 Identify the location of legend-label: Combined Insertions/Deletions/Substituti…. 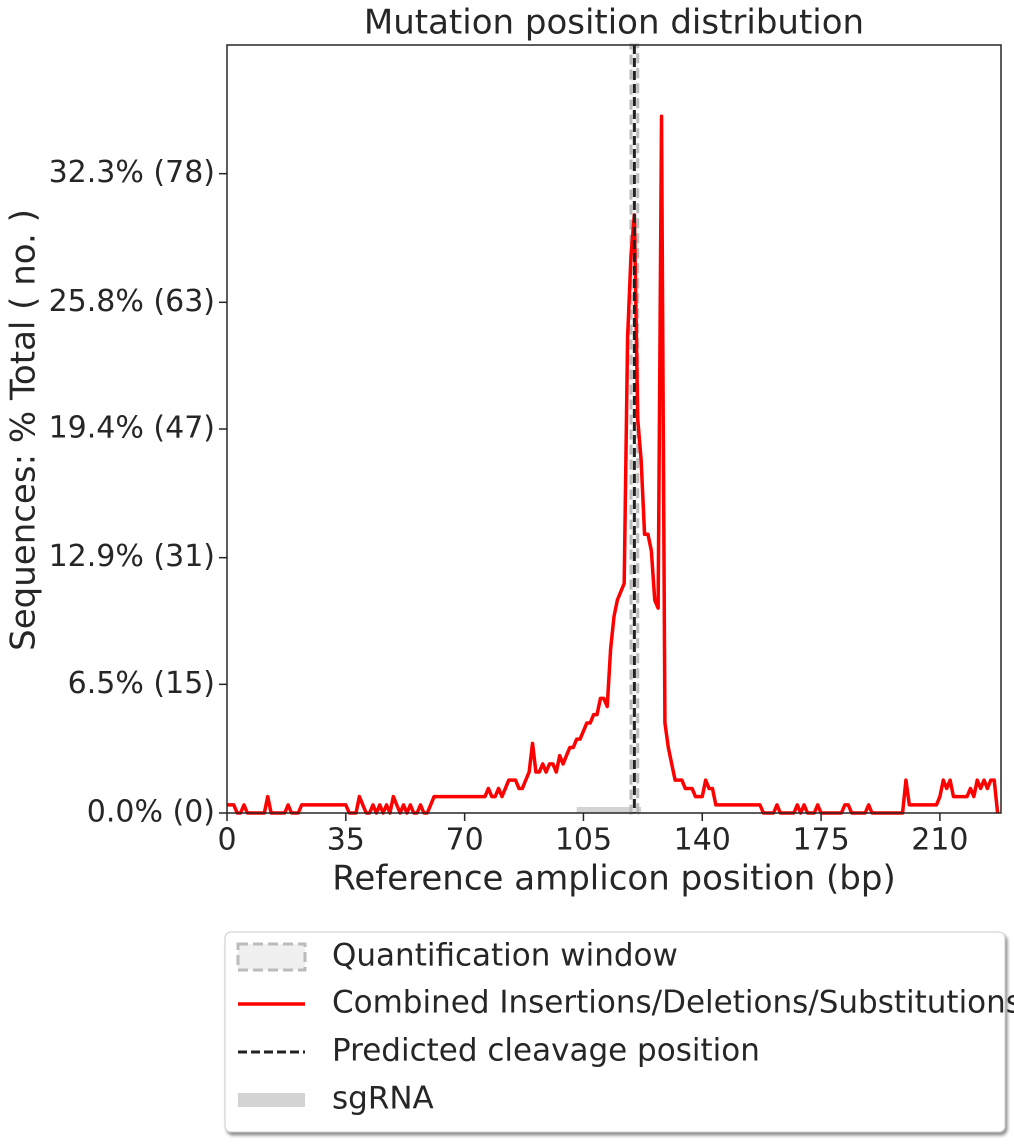
(673, 1003).